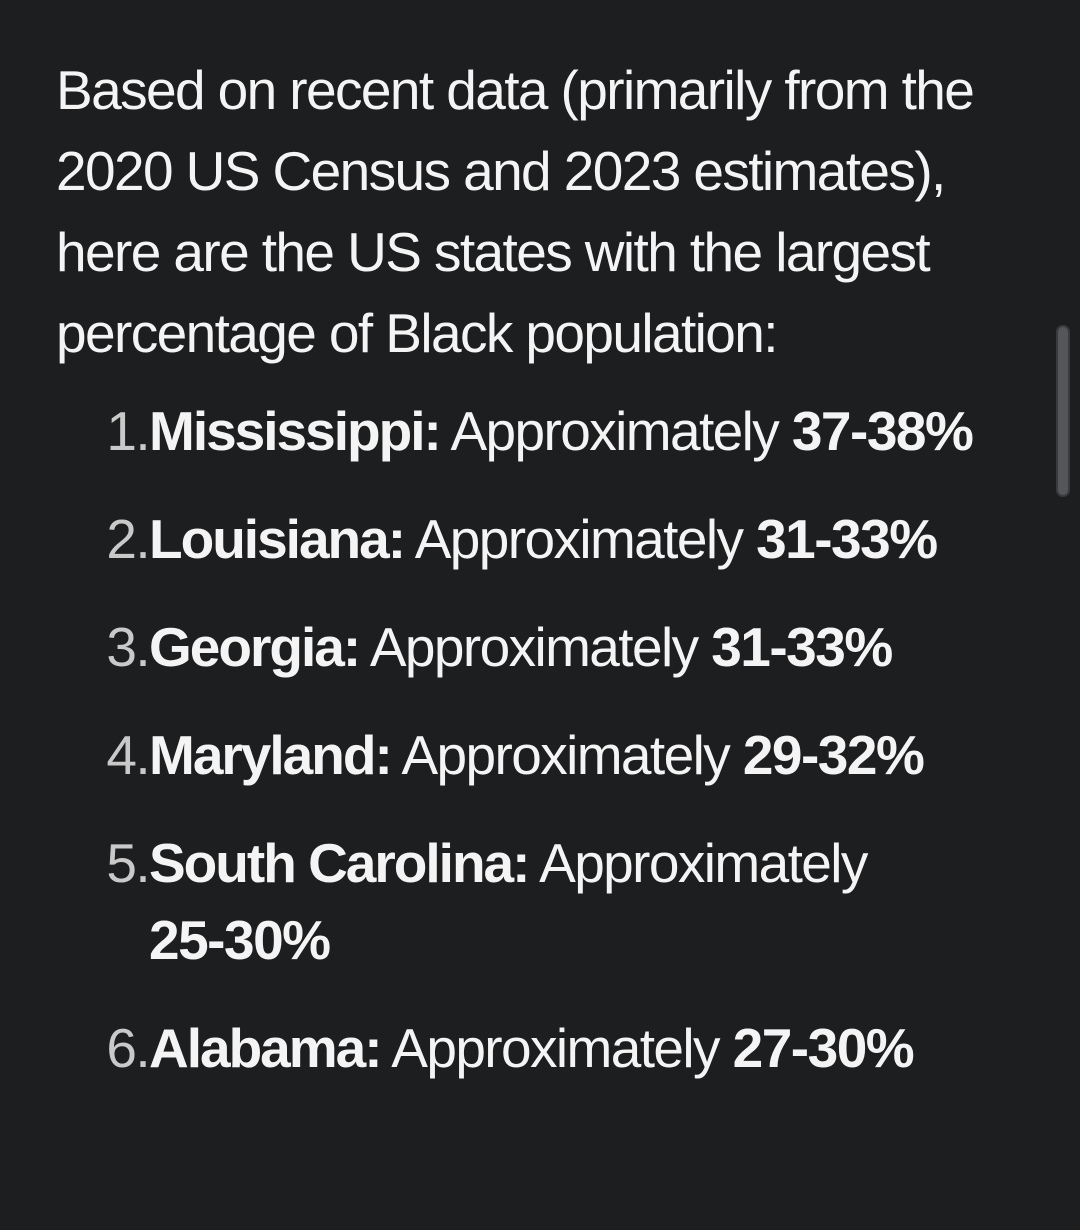  Describe the element at coordinates (823, 1048) in the screenshot. I see `percentage-range: 27-30%` at that location.